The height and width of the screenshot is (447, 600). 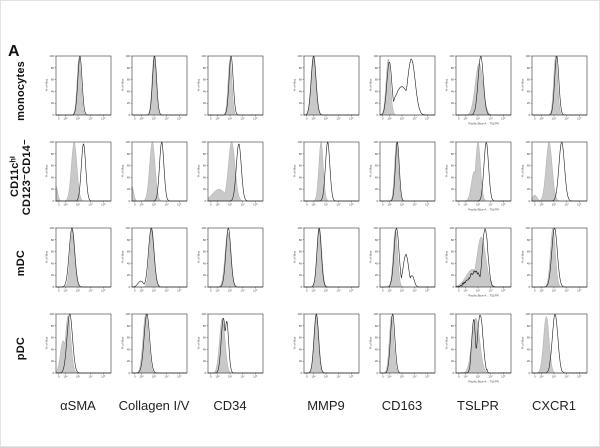 I want to click on column-label-text: CXCR1, so click(x=554, y=405).